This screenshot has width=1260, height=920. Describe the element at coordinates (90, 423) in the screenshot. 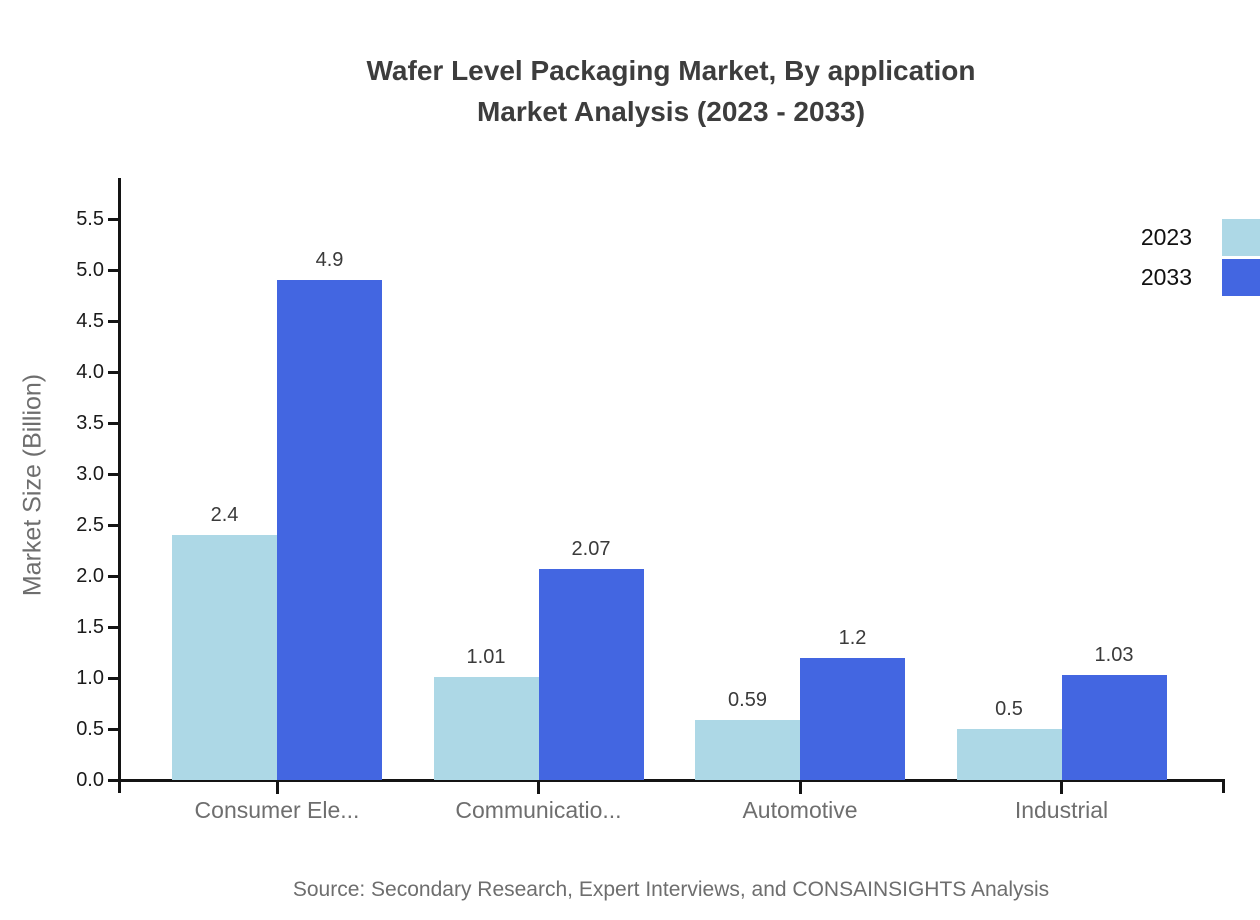

I see `y-tick-label: 3.5` at that location.